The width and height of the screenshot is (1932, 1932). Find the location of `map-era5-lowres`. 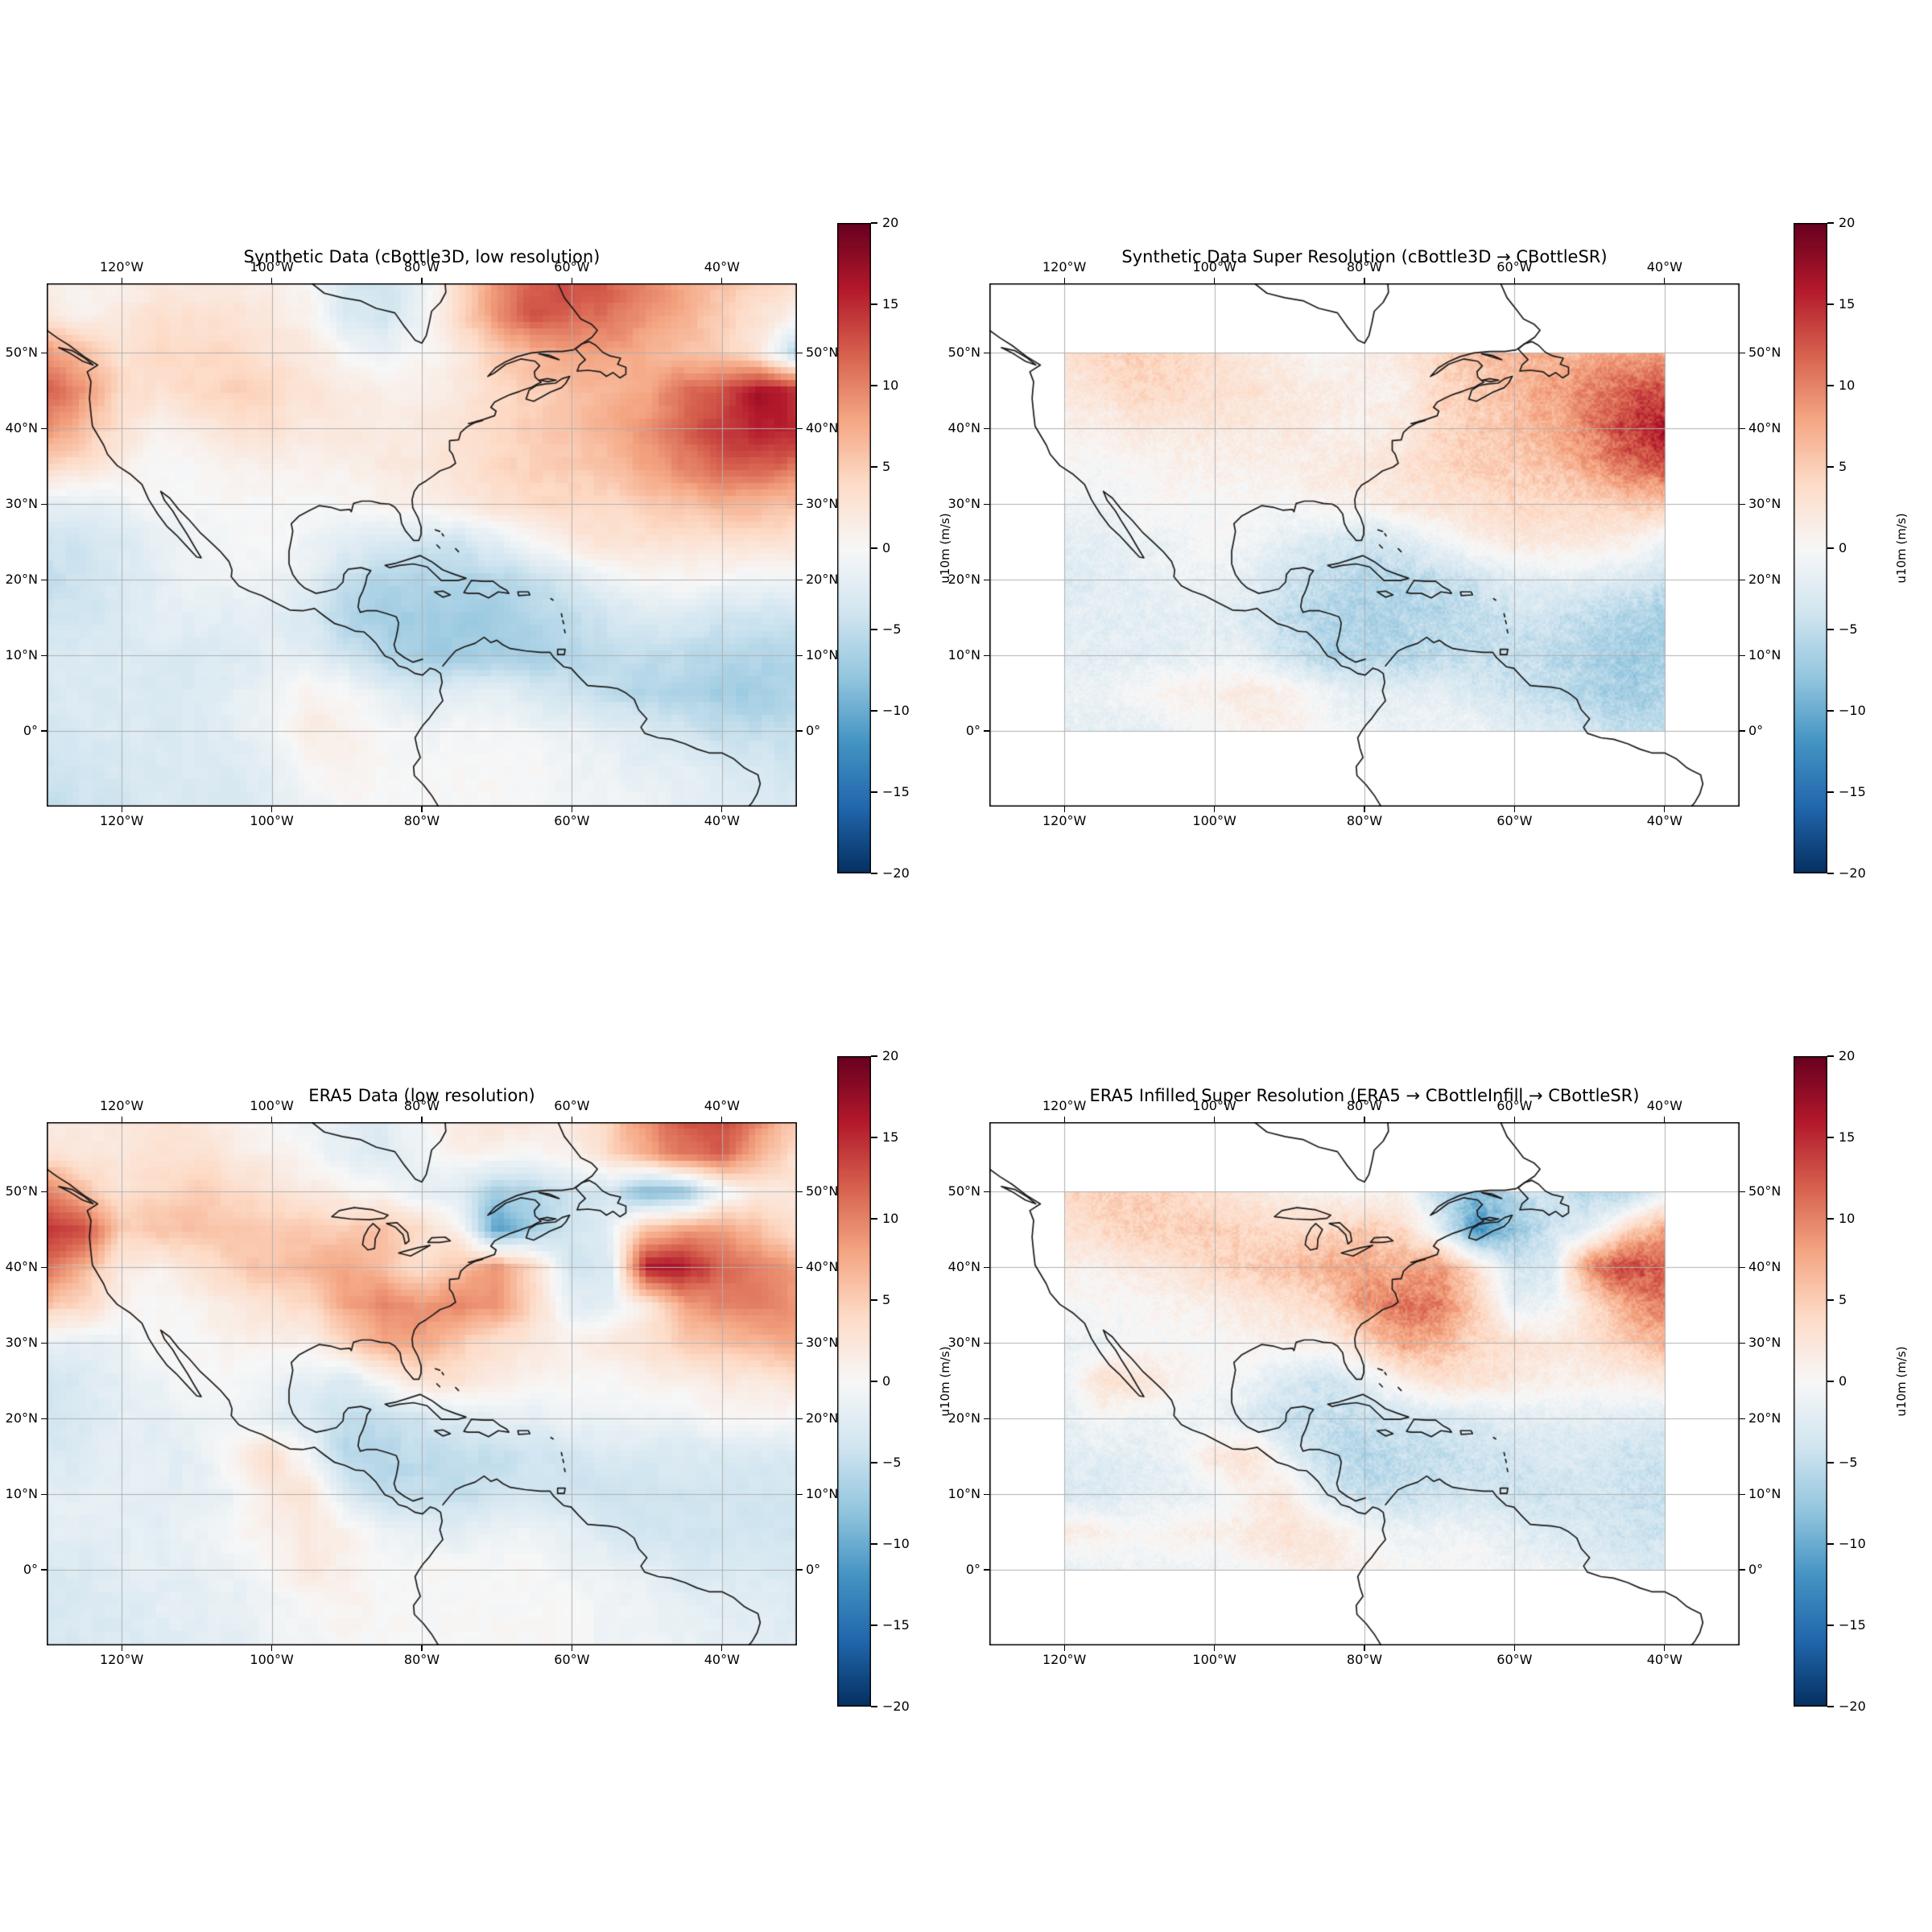

map-era5-lowres is located at coordinates (422, 1383).